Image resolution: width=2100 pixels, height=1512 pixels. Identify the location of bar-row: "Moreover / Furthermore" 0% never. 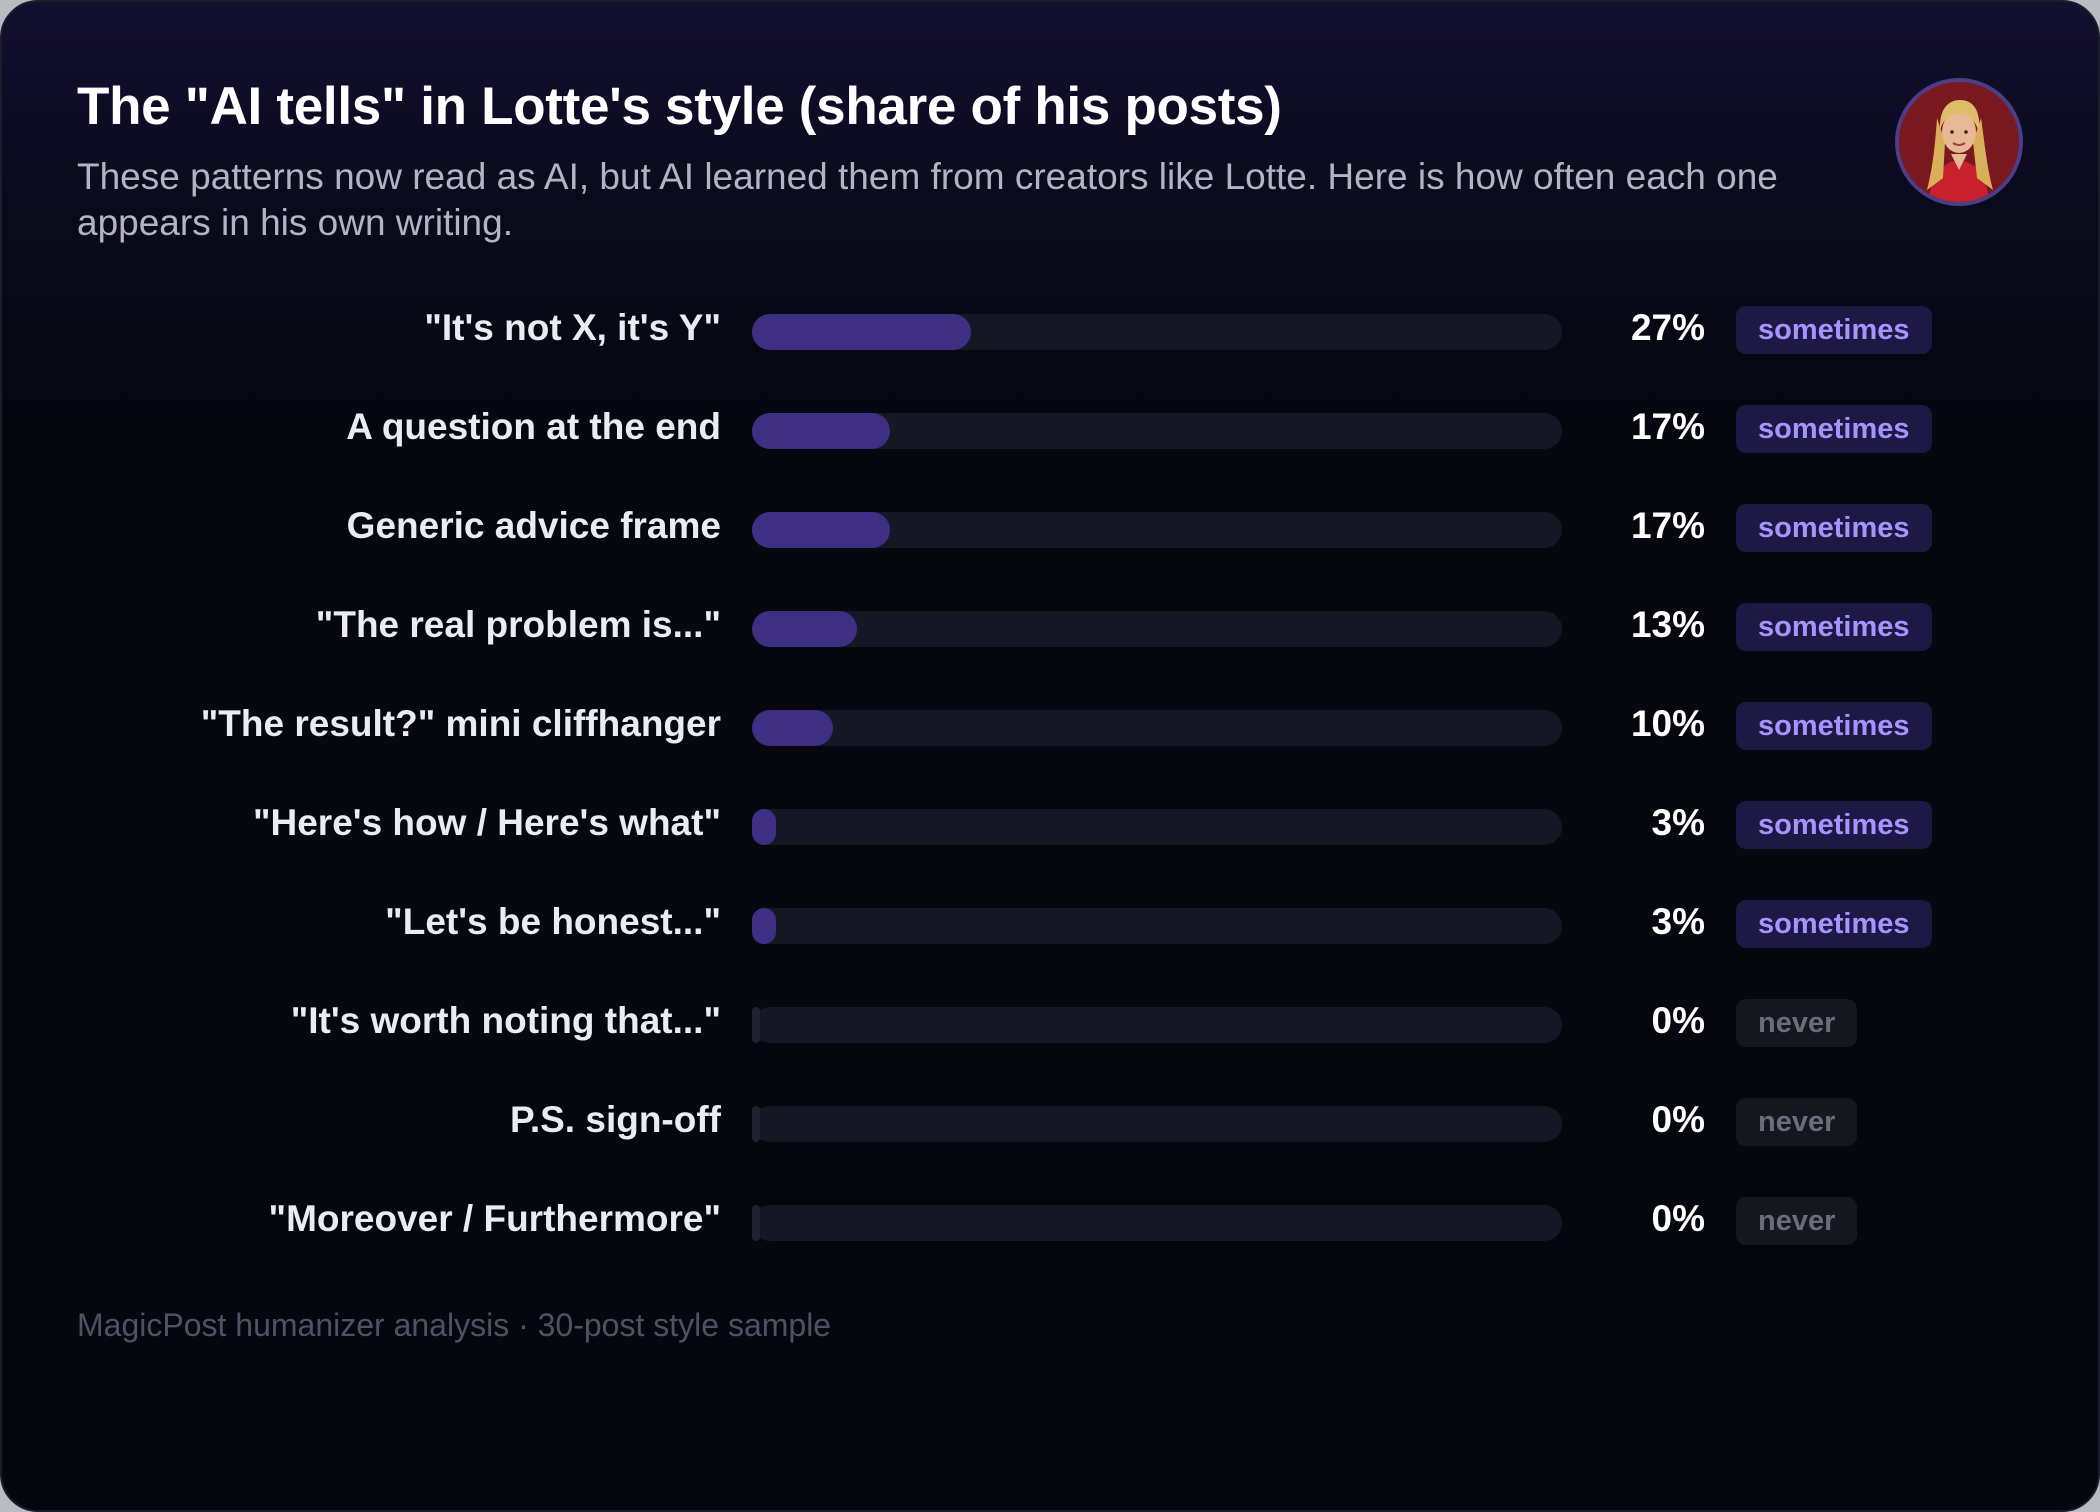
(1050, 1219).